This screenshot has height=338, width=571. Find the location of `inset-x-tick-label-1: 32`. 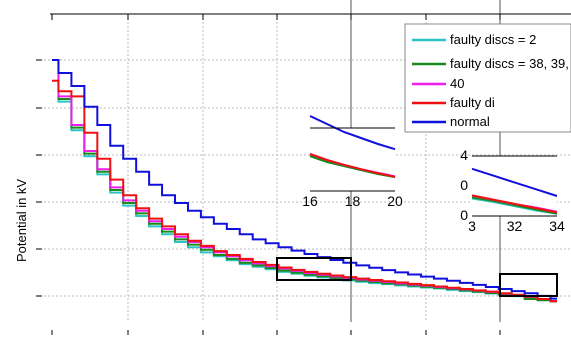

inset-x-tick-label-1: 32 is located at coordinates (515, 226).